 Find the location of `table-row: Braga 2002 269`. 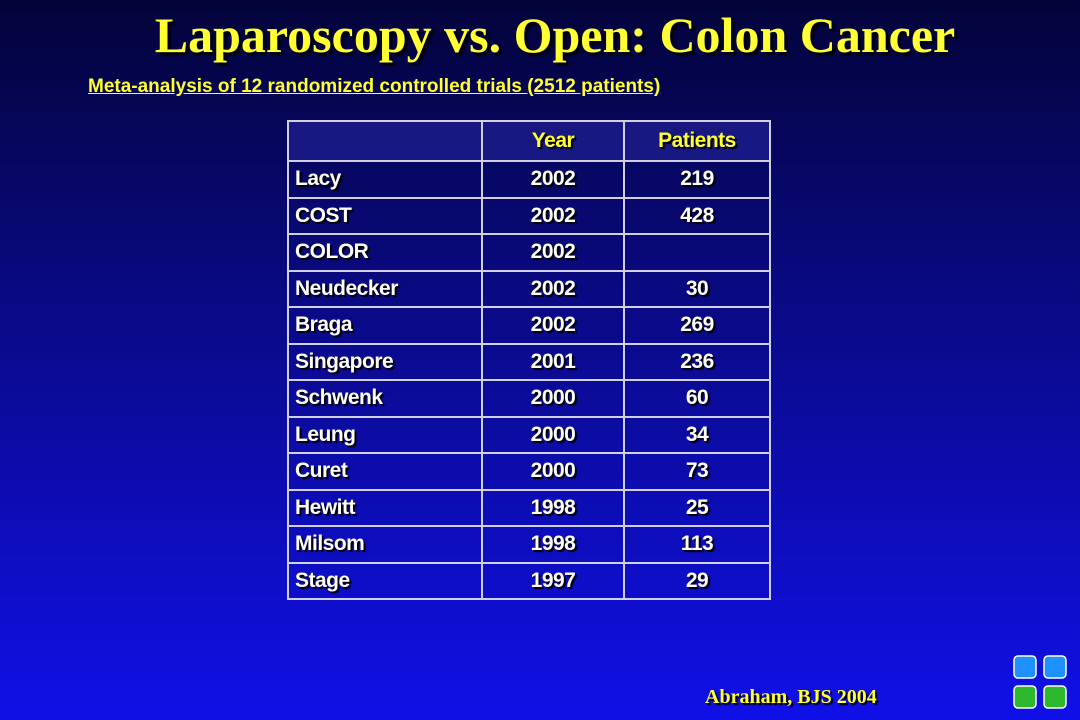

table-row: Braga 2002 269 is located at coordinates (529, 325).